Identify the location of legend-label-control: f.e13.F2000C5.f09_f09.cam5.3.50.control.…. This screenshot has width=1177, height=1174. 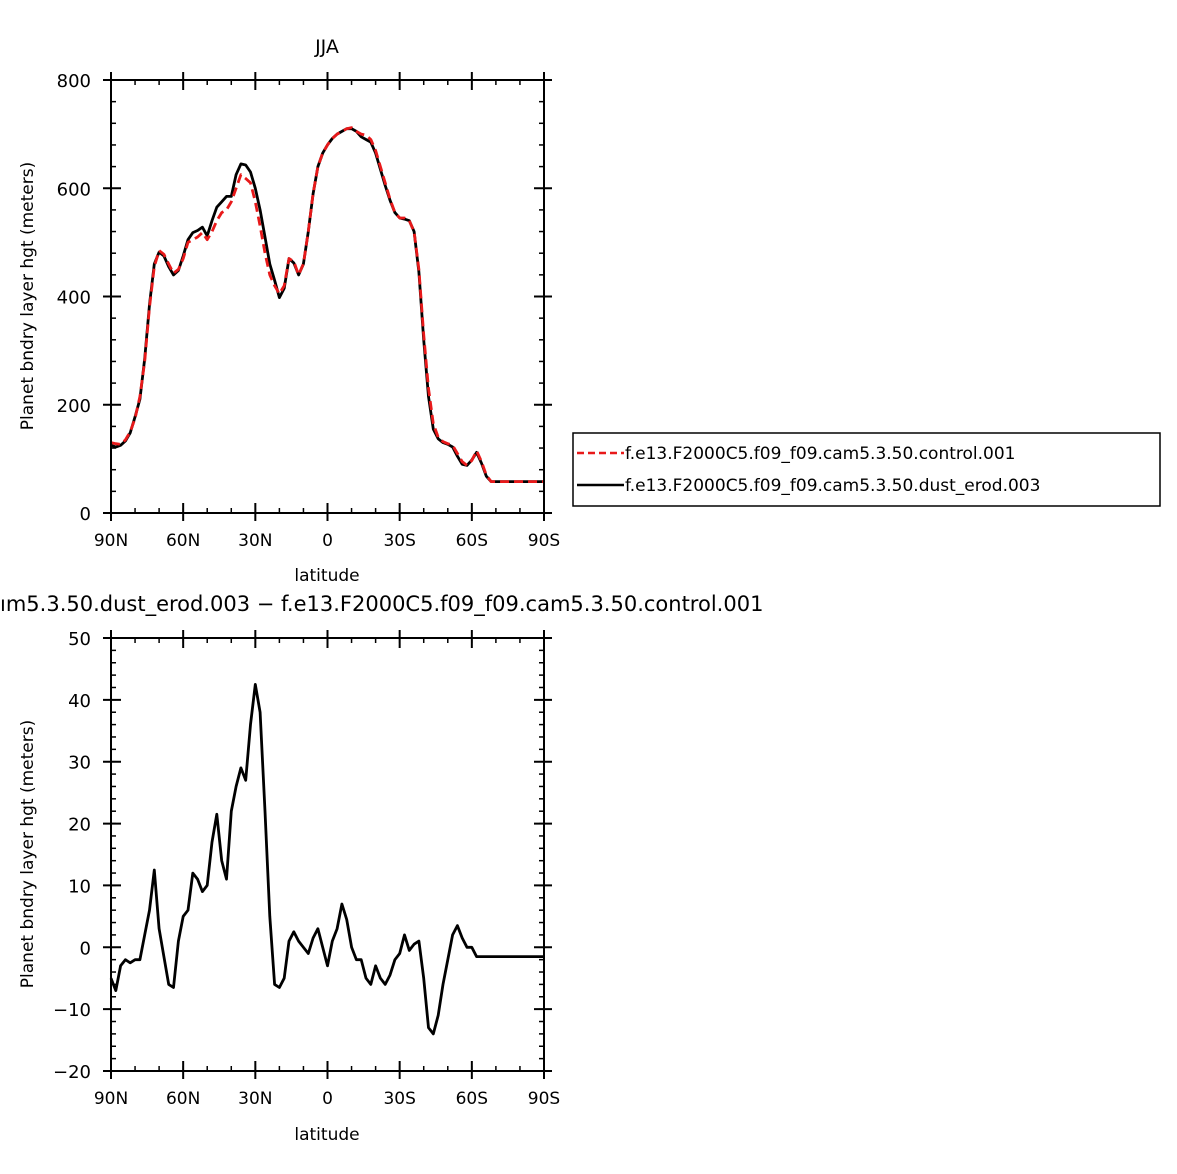
(820, 454).